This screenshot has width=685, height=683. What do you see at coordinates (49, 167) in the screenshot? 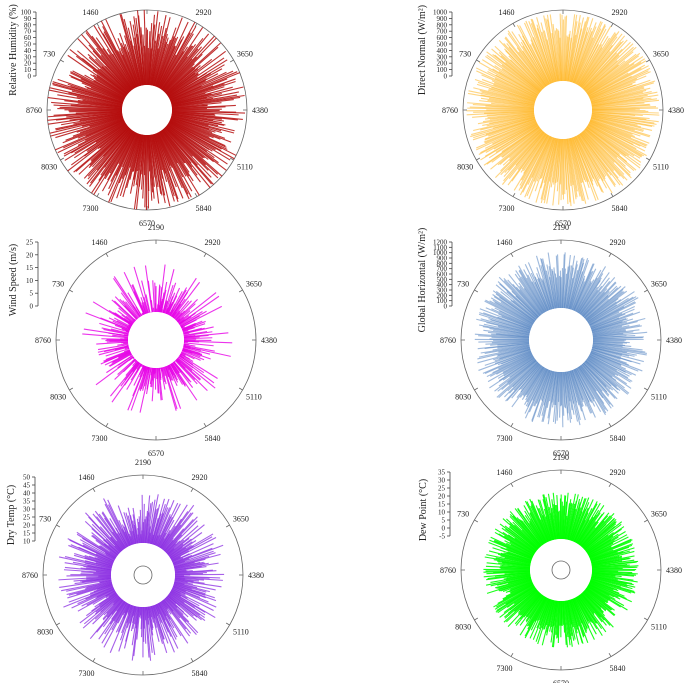
I see `angular-tick-label: 8030` at bounding box center [49, 167].